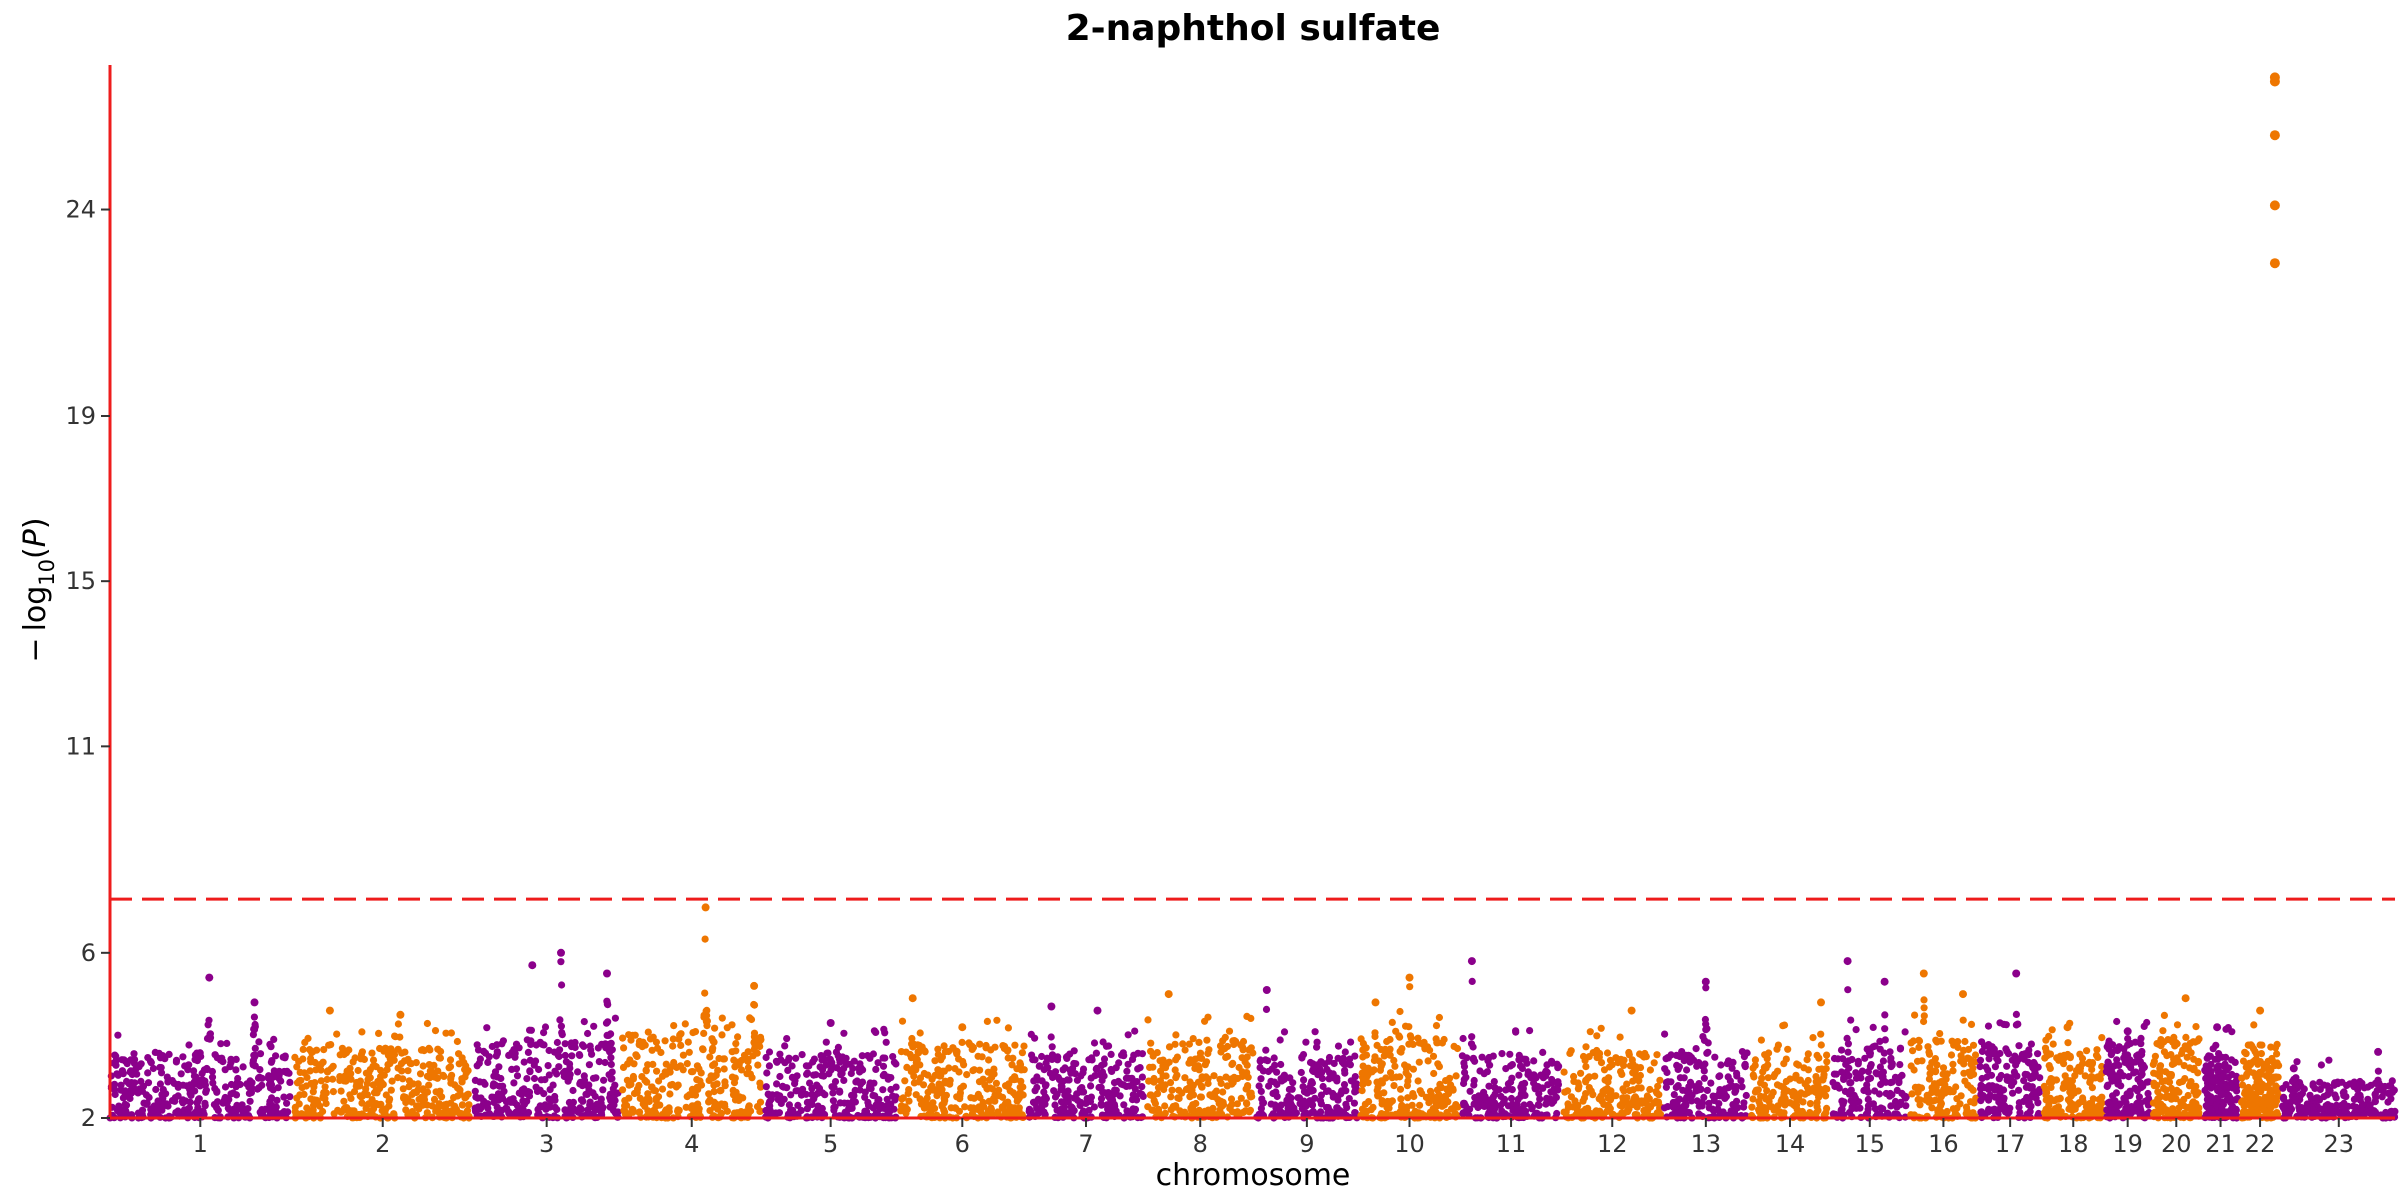  Describe the element at coordinates (2016, 1014) in the screenshot. I see `snp-point-chr17` at that location.